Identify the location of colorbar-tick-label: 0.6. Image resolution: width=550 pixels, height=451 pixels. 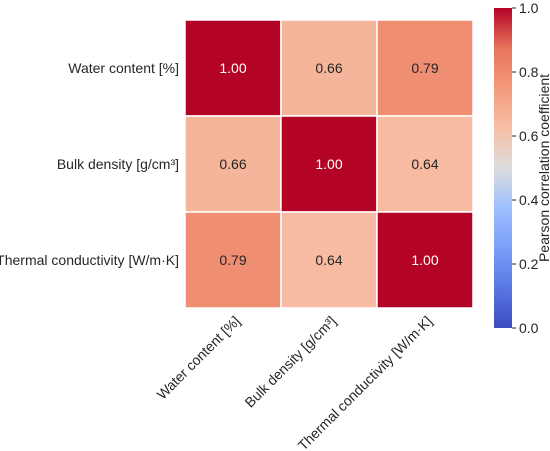
(529, 136).